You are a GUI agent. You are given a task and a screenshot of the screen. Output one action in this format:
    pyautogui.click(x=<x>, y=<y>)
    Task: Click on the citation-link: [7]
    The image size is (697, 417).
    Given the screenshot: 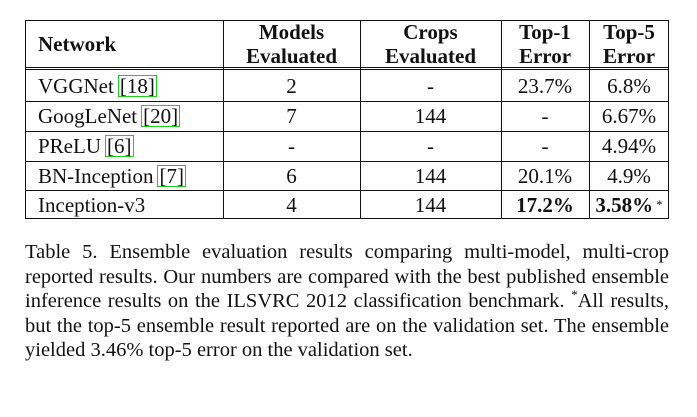 What is the action you would take?
    pyautogui.click(x=171, y=176)
    